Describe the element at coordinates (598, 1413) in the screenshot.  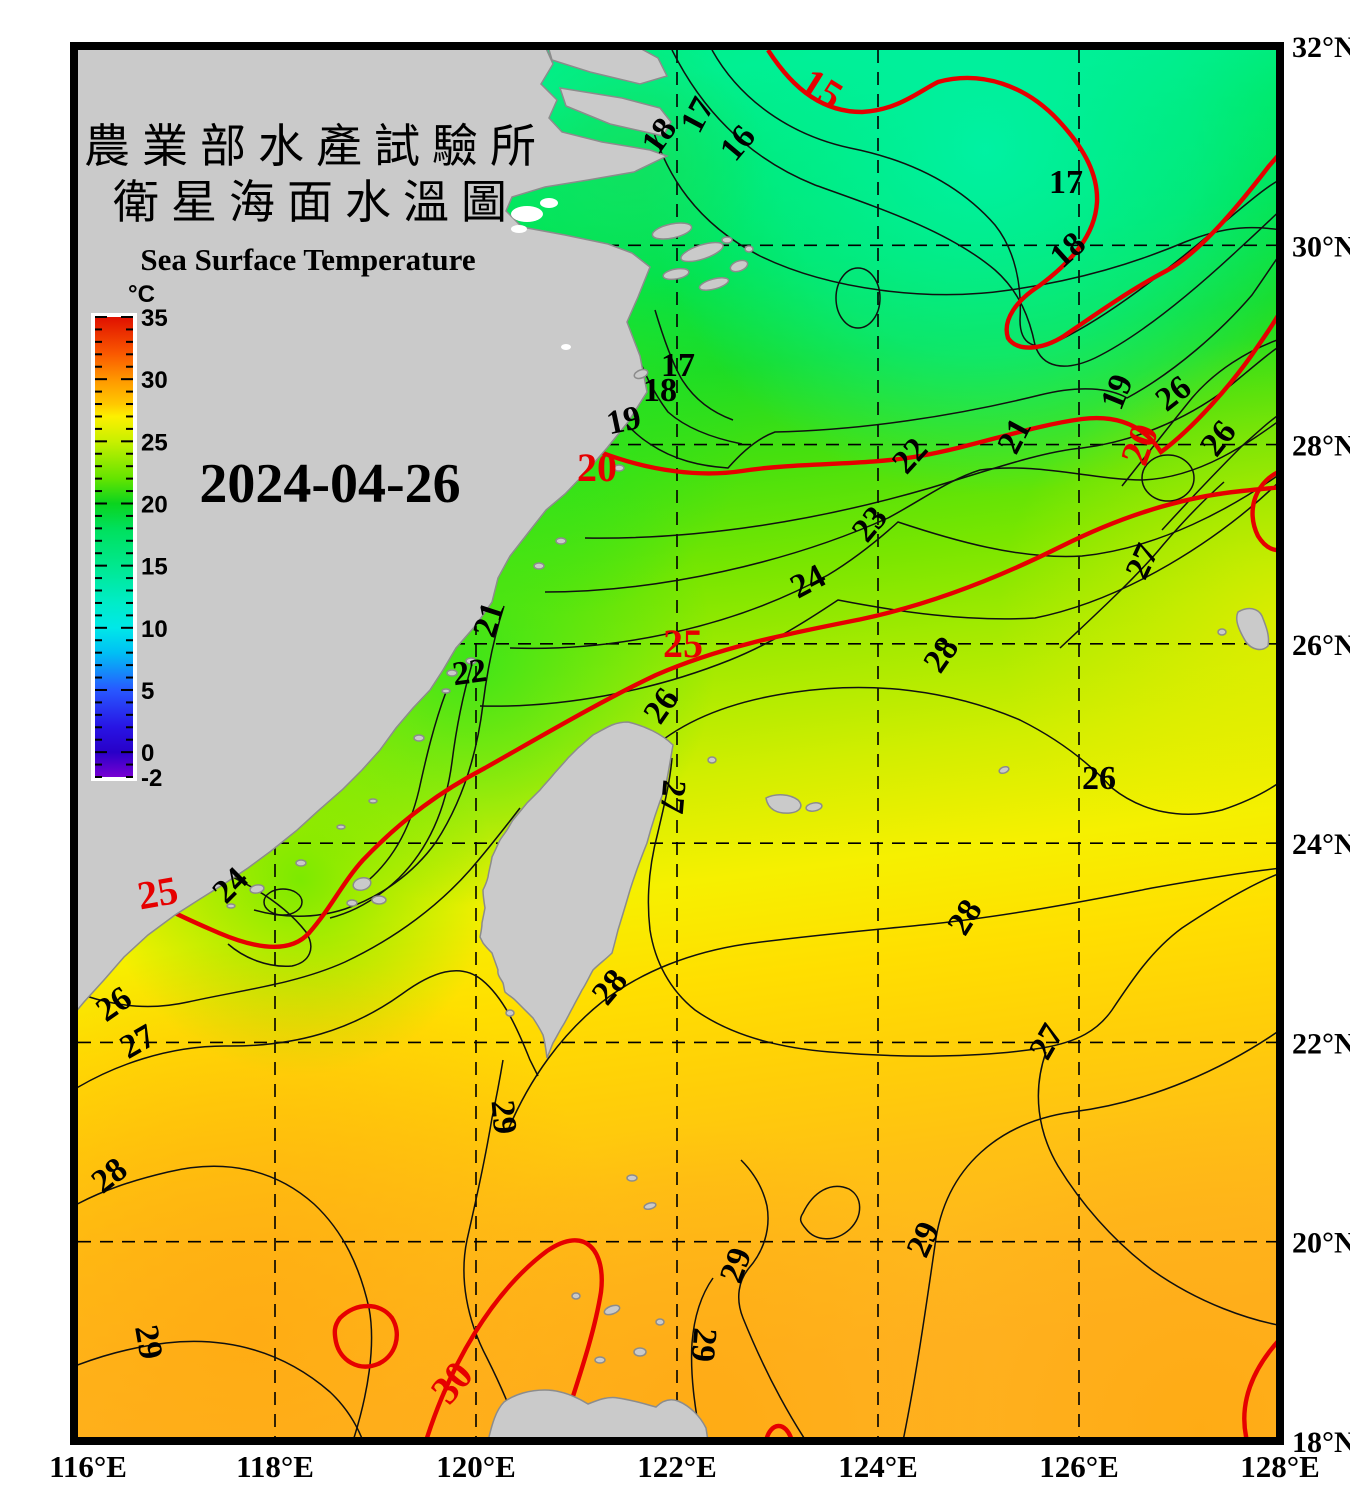
I see `land-luzon` at that location.